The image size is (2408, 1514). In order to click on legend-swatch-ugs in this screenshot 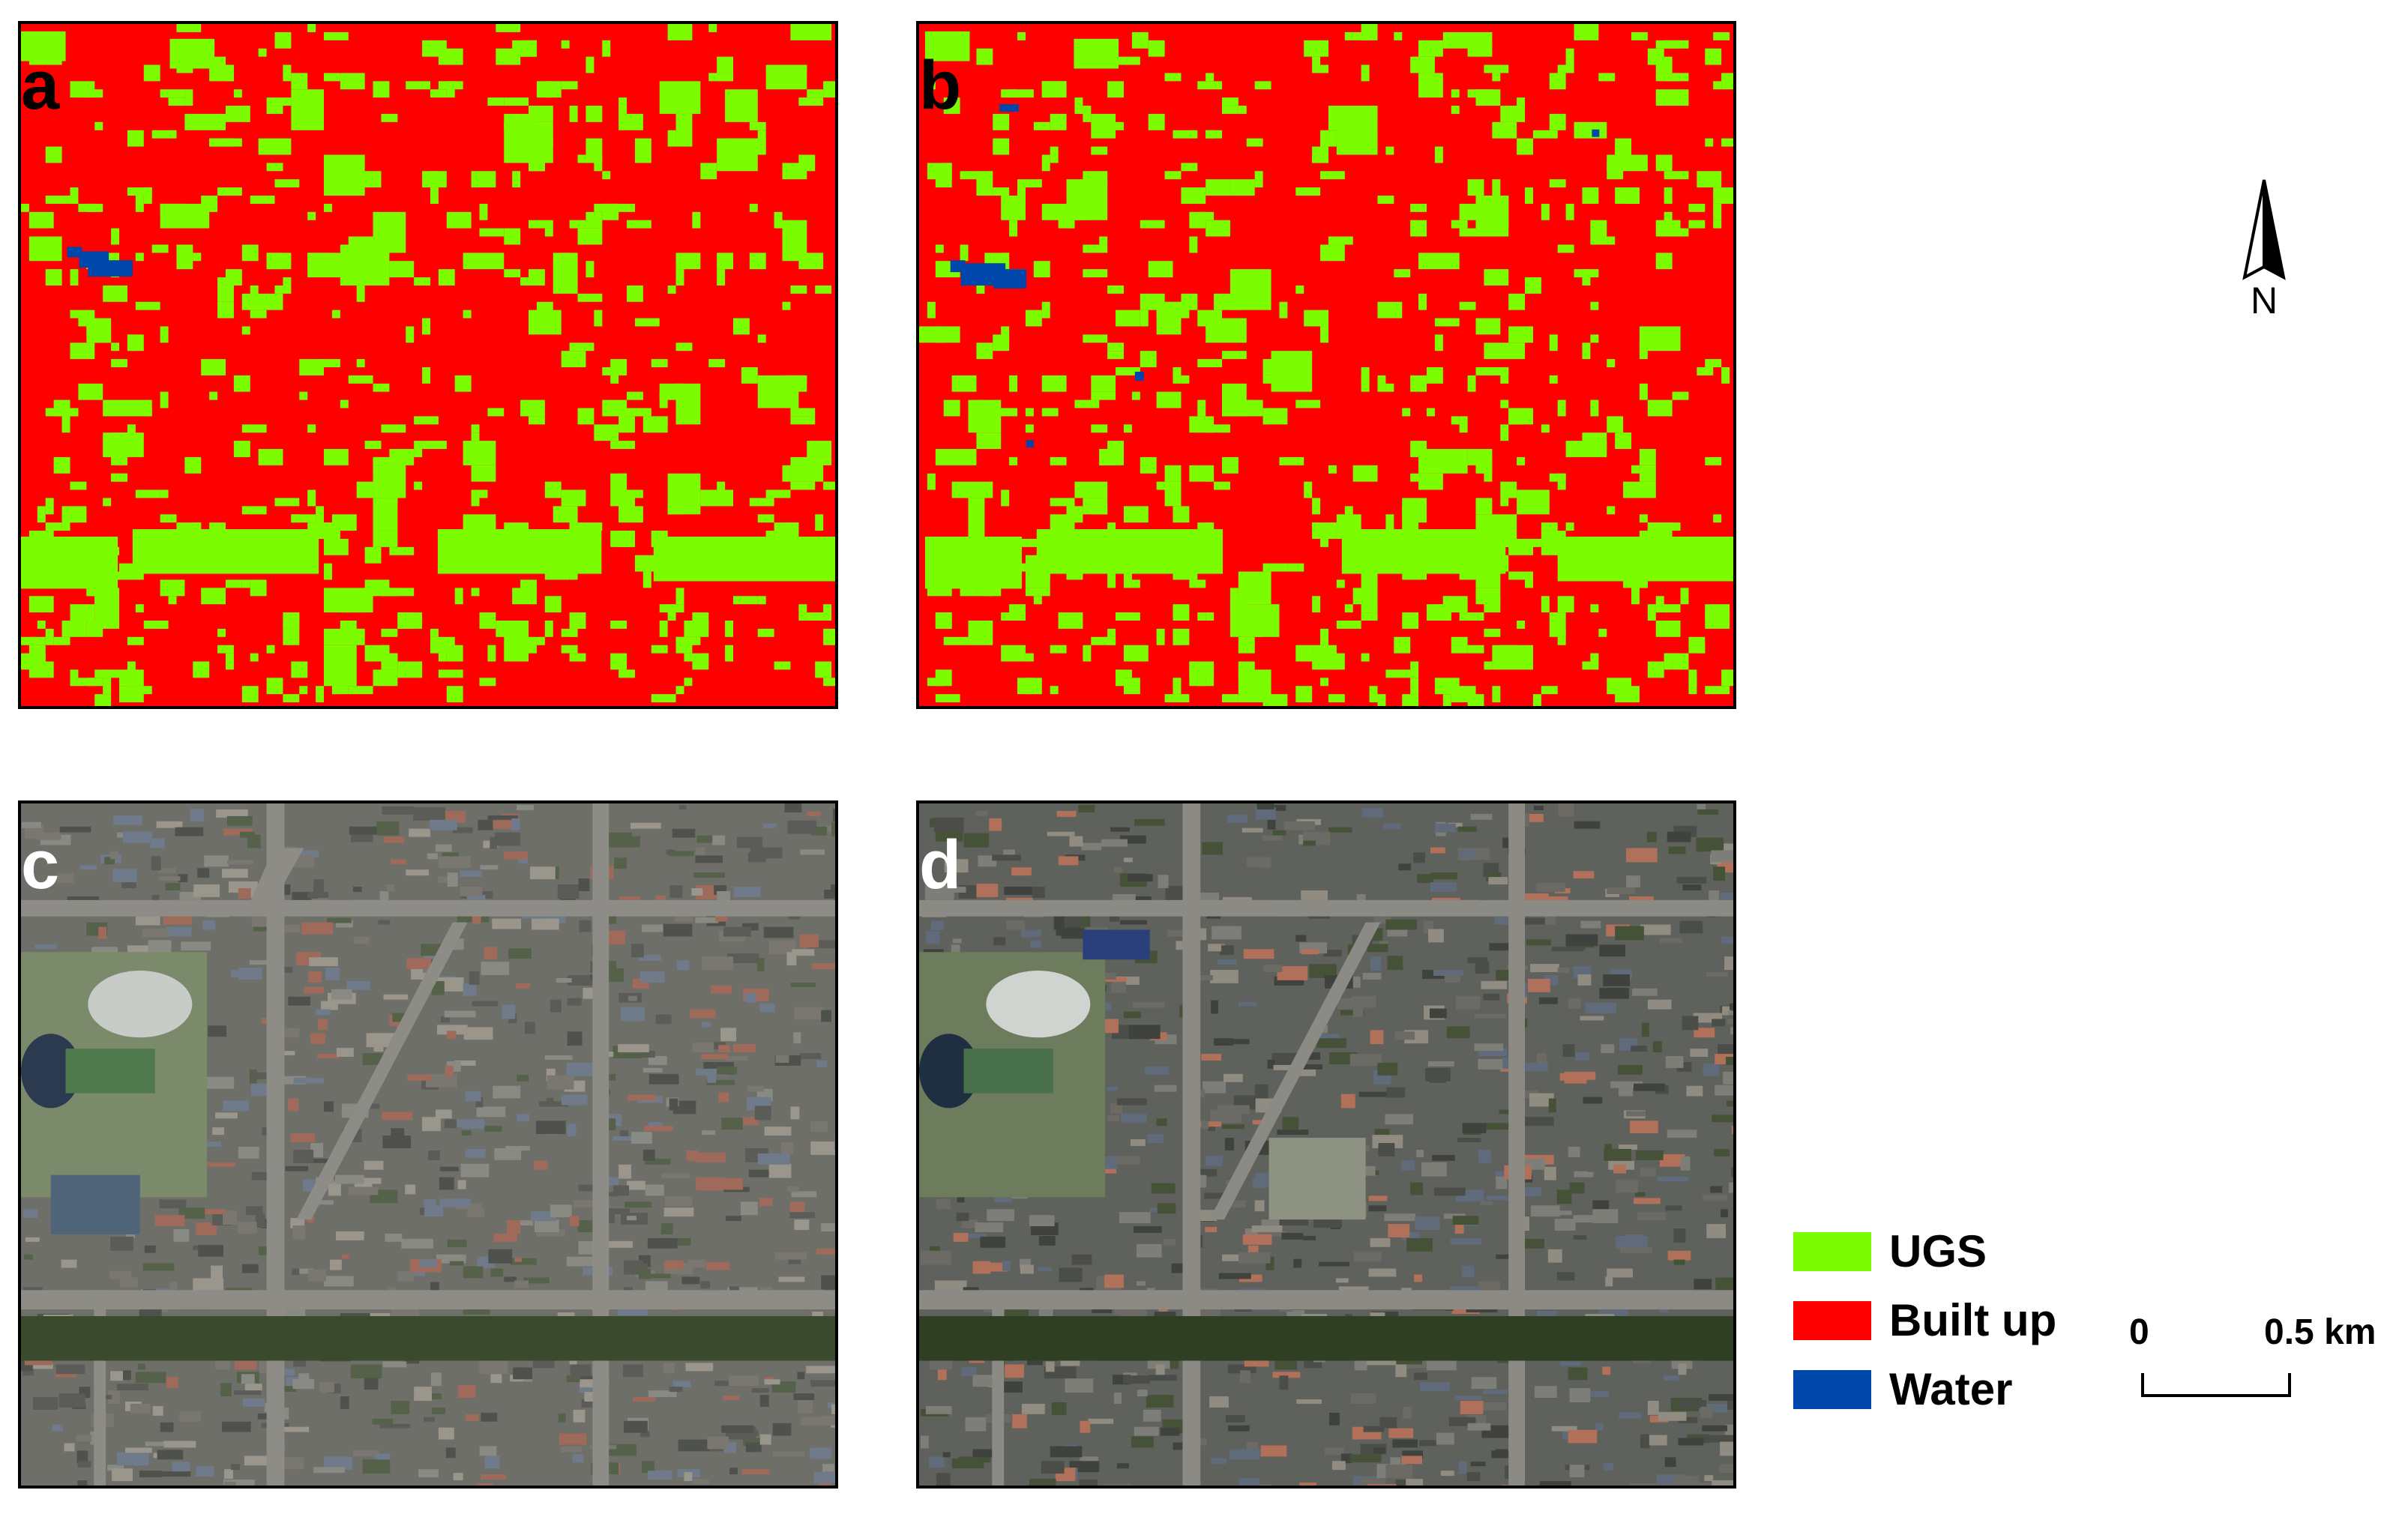, I will do `click(1832, 1251)`.